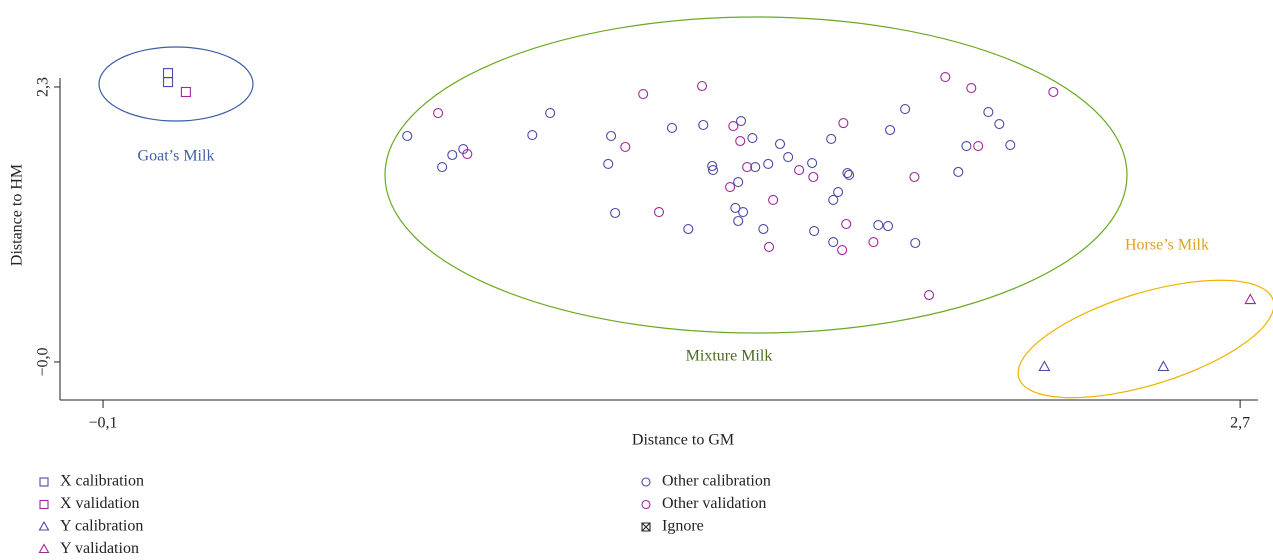  Describe the element at coordinates (17, 215) in the screenshot. I see `y-axis-label: Distance to HM` at that location.